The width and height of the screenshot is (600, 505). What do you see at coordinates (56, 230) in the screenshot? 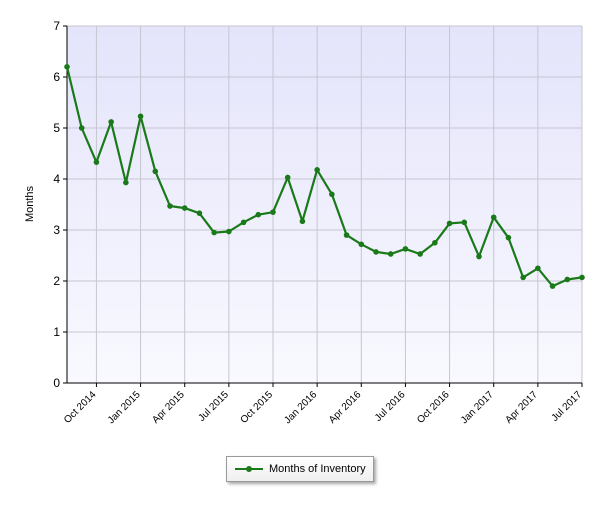
I see `y-tick-label: 3` at bounding box center [56, 230].